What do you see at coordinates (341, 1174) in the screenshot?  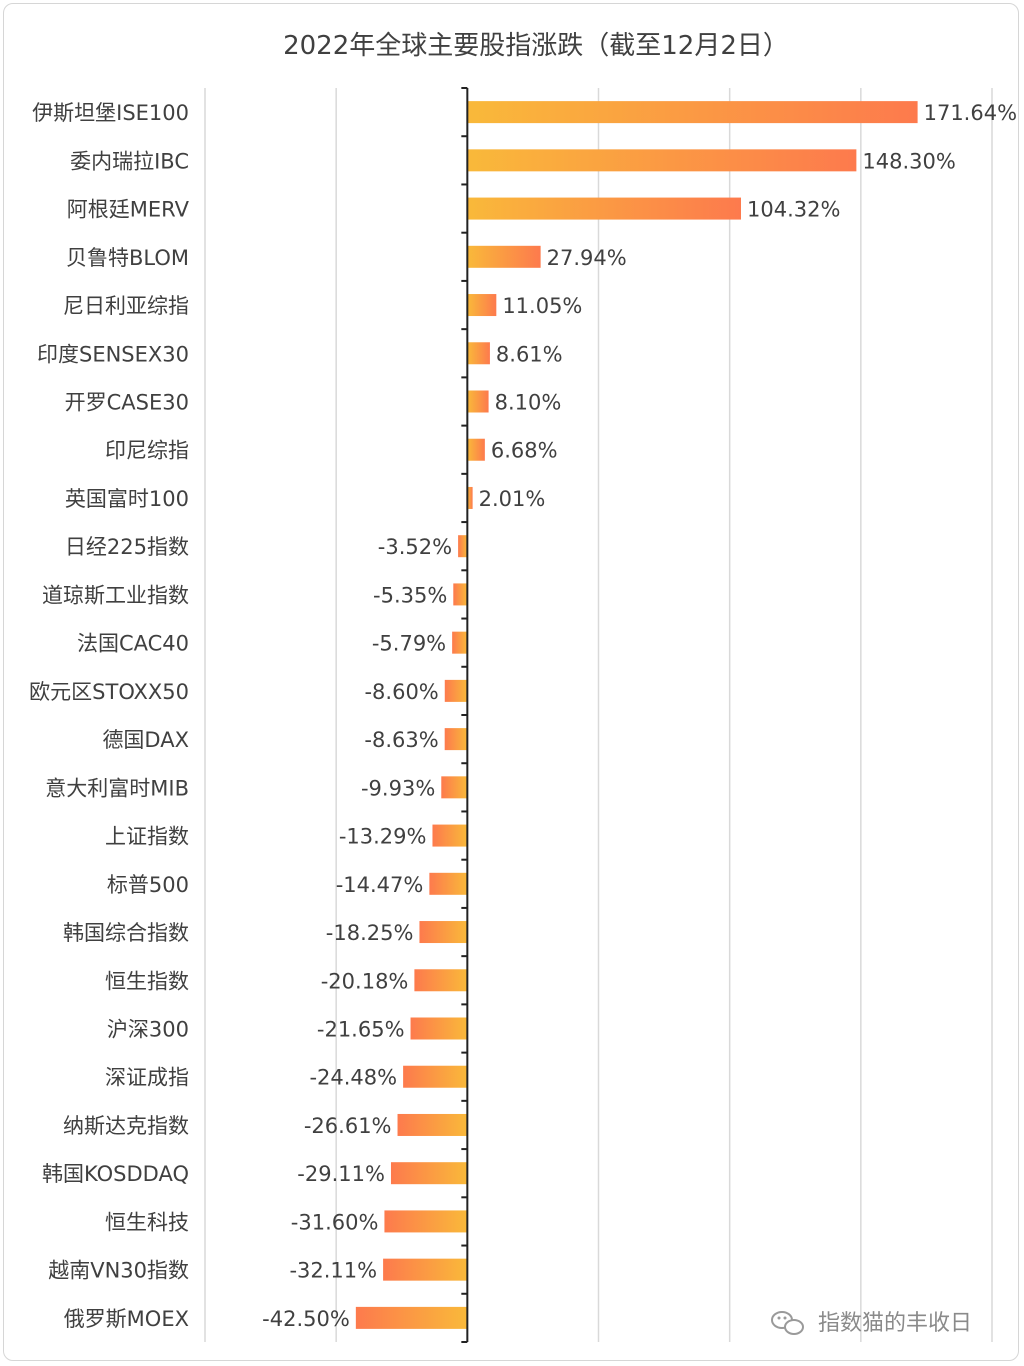 I see `value-label: -29.11%` at bounding box center [341, 1174].